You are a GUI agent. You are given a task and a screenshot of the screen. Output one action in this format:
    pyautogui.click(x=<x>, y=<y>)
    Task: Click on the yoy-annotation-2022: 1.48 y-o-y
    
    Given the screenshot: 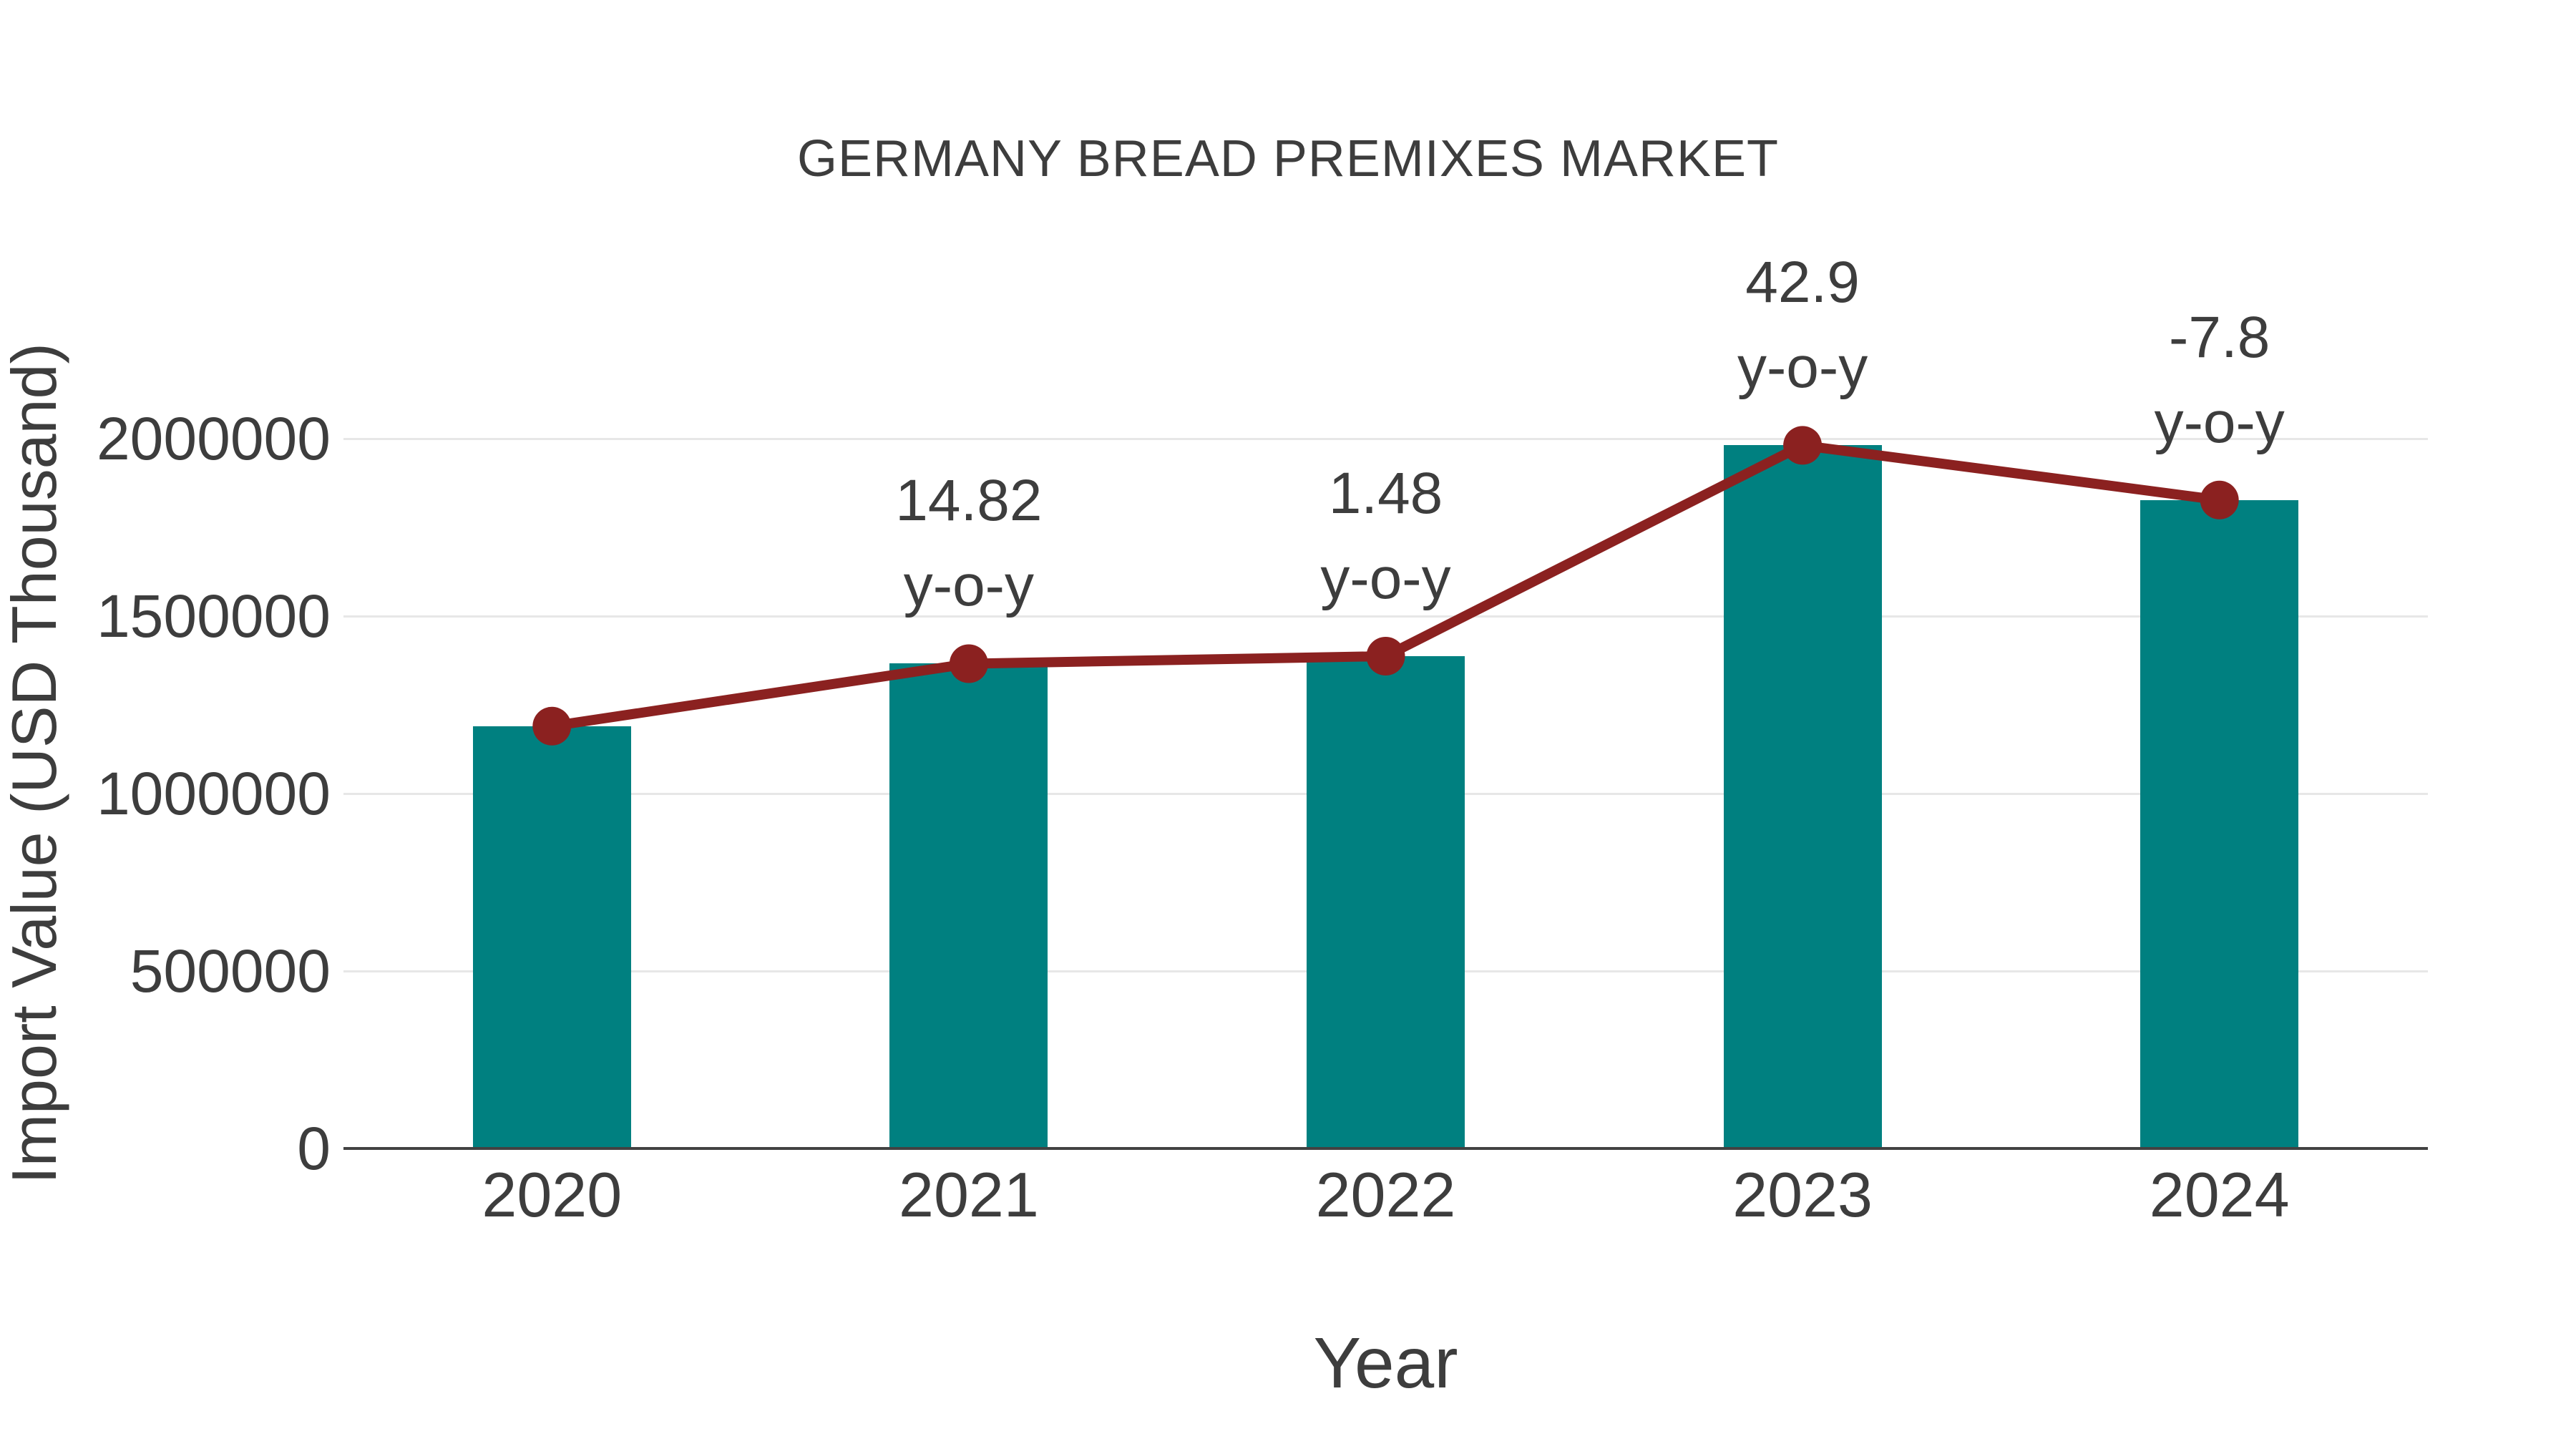 What is the action you would take?
    pyautogui.click(x=1385, y=536)
    